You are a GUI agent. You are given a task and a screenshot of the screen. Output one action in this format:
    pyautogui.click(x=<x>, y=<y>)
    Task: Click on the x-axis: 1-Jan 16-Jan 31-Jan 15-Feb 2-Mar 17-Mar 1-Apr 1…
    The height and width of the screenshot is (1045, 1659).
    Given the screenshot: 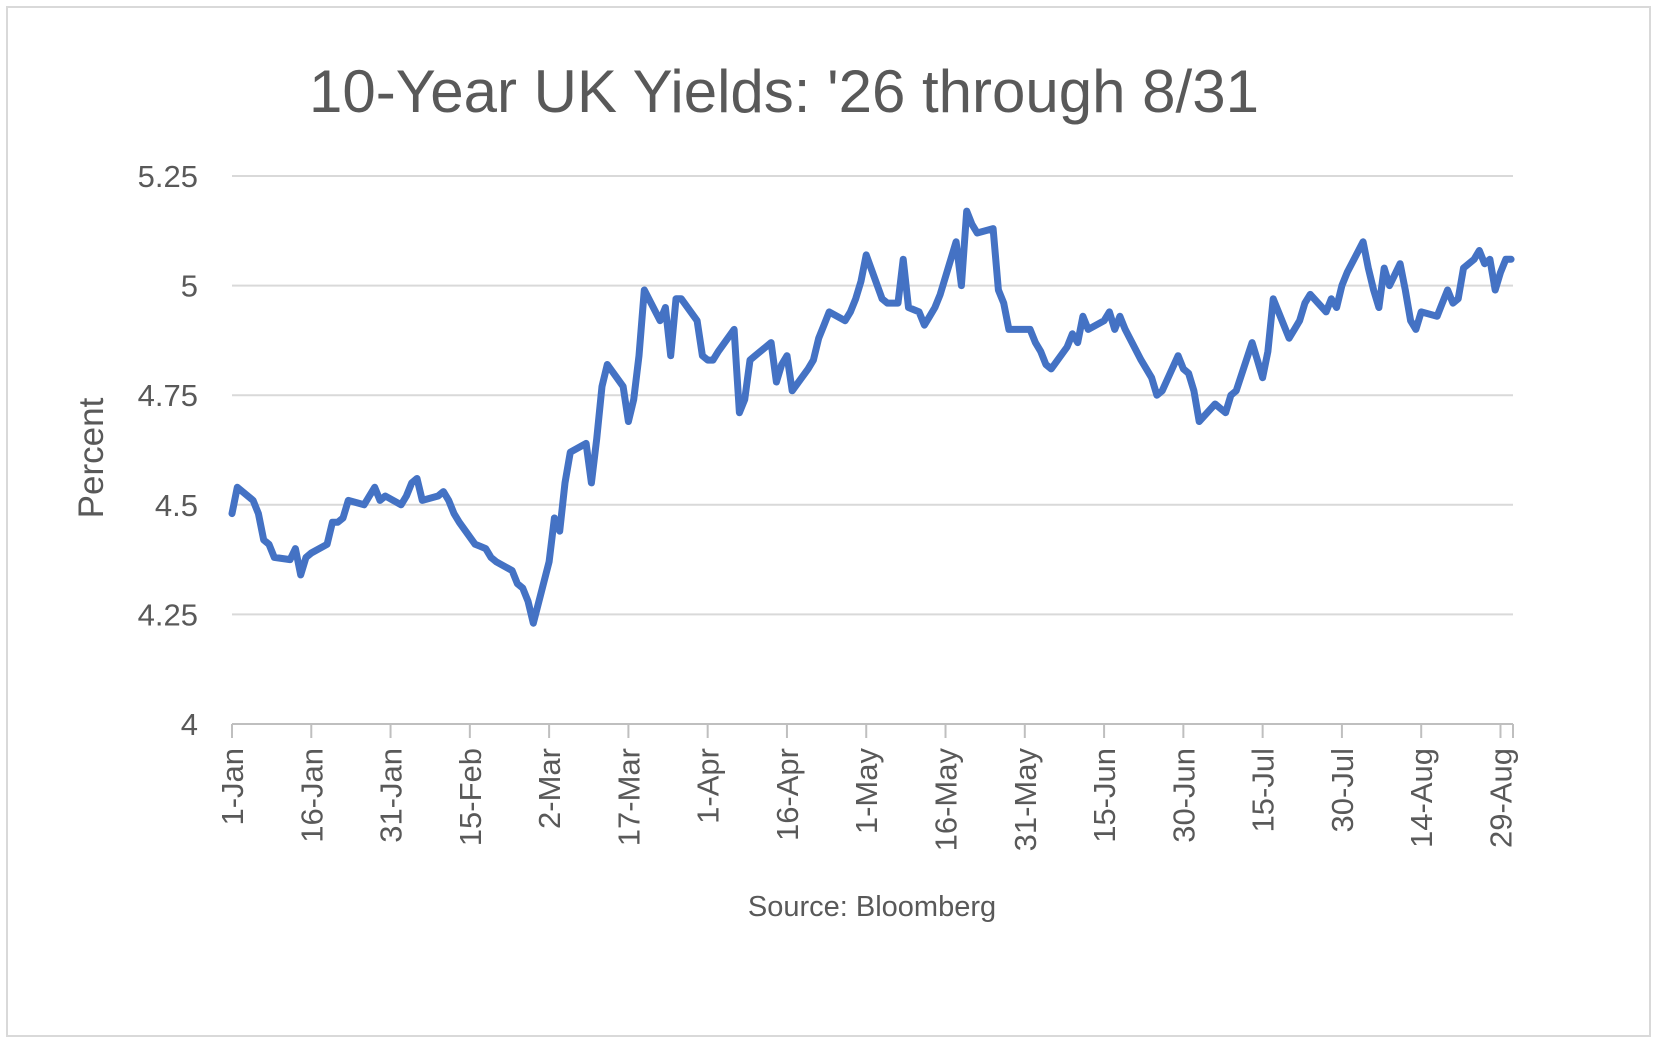 What is the action you would take?
    pyautogui.click(x=866, y=787)
    